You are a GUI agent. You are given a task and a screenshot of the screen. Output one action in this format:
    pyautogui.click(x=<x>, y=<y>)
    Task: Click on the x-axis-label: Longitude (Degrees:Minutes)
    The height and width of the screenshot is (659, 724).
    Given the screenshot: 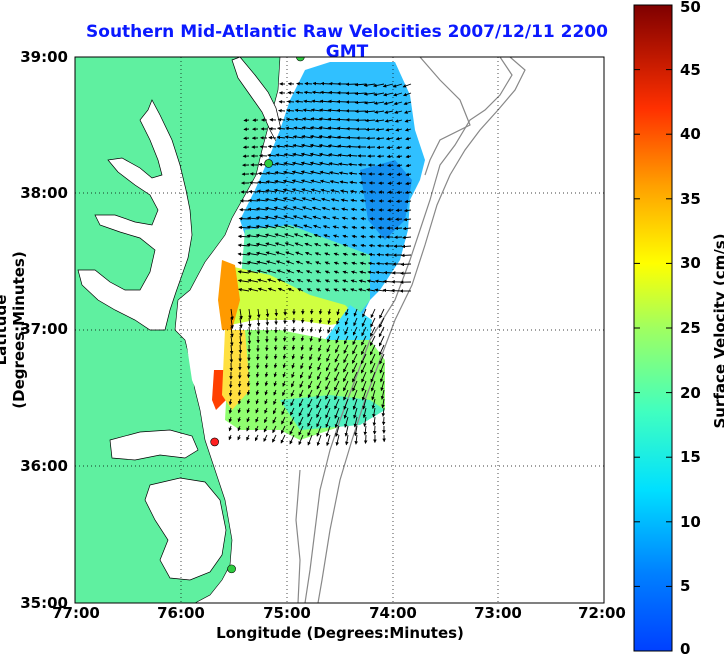 What is the action you would take?
    pyautogui.click(x=340, y=633)
    